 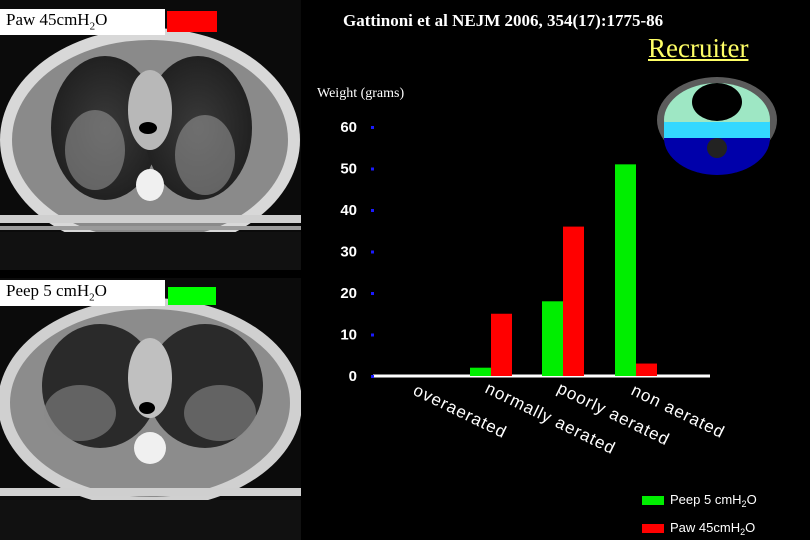 What do you see at coordinates (653, 500) in the screenshot?
I see `legend-swatch-peep` at bounding box center [653, 500].